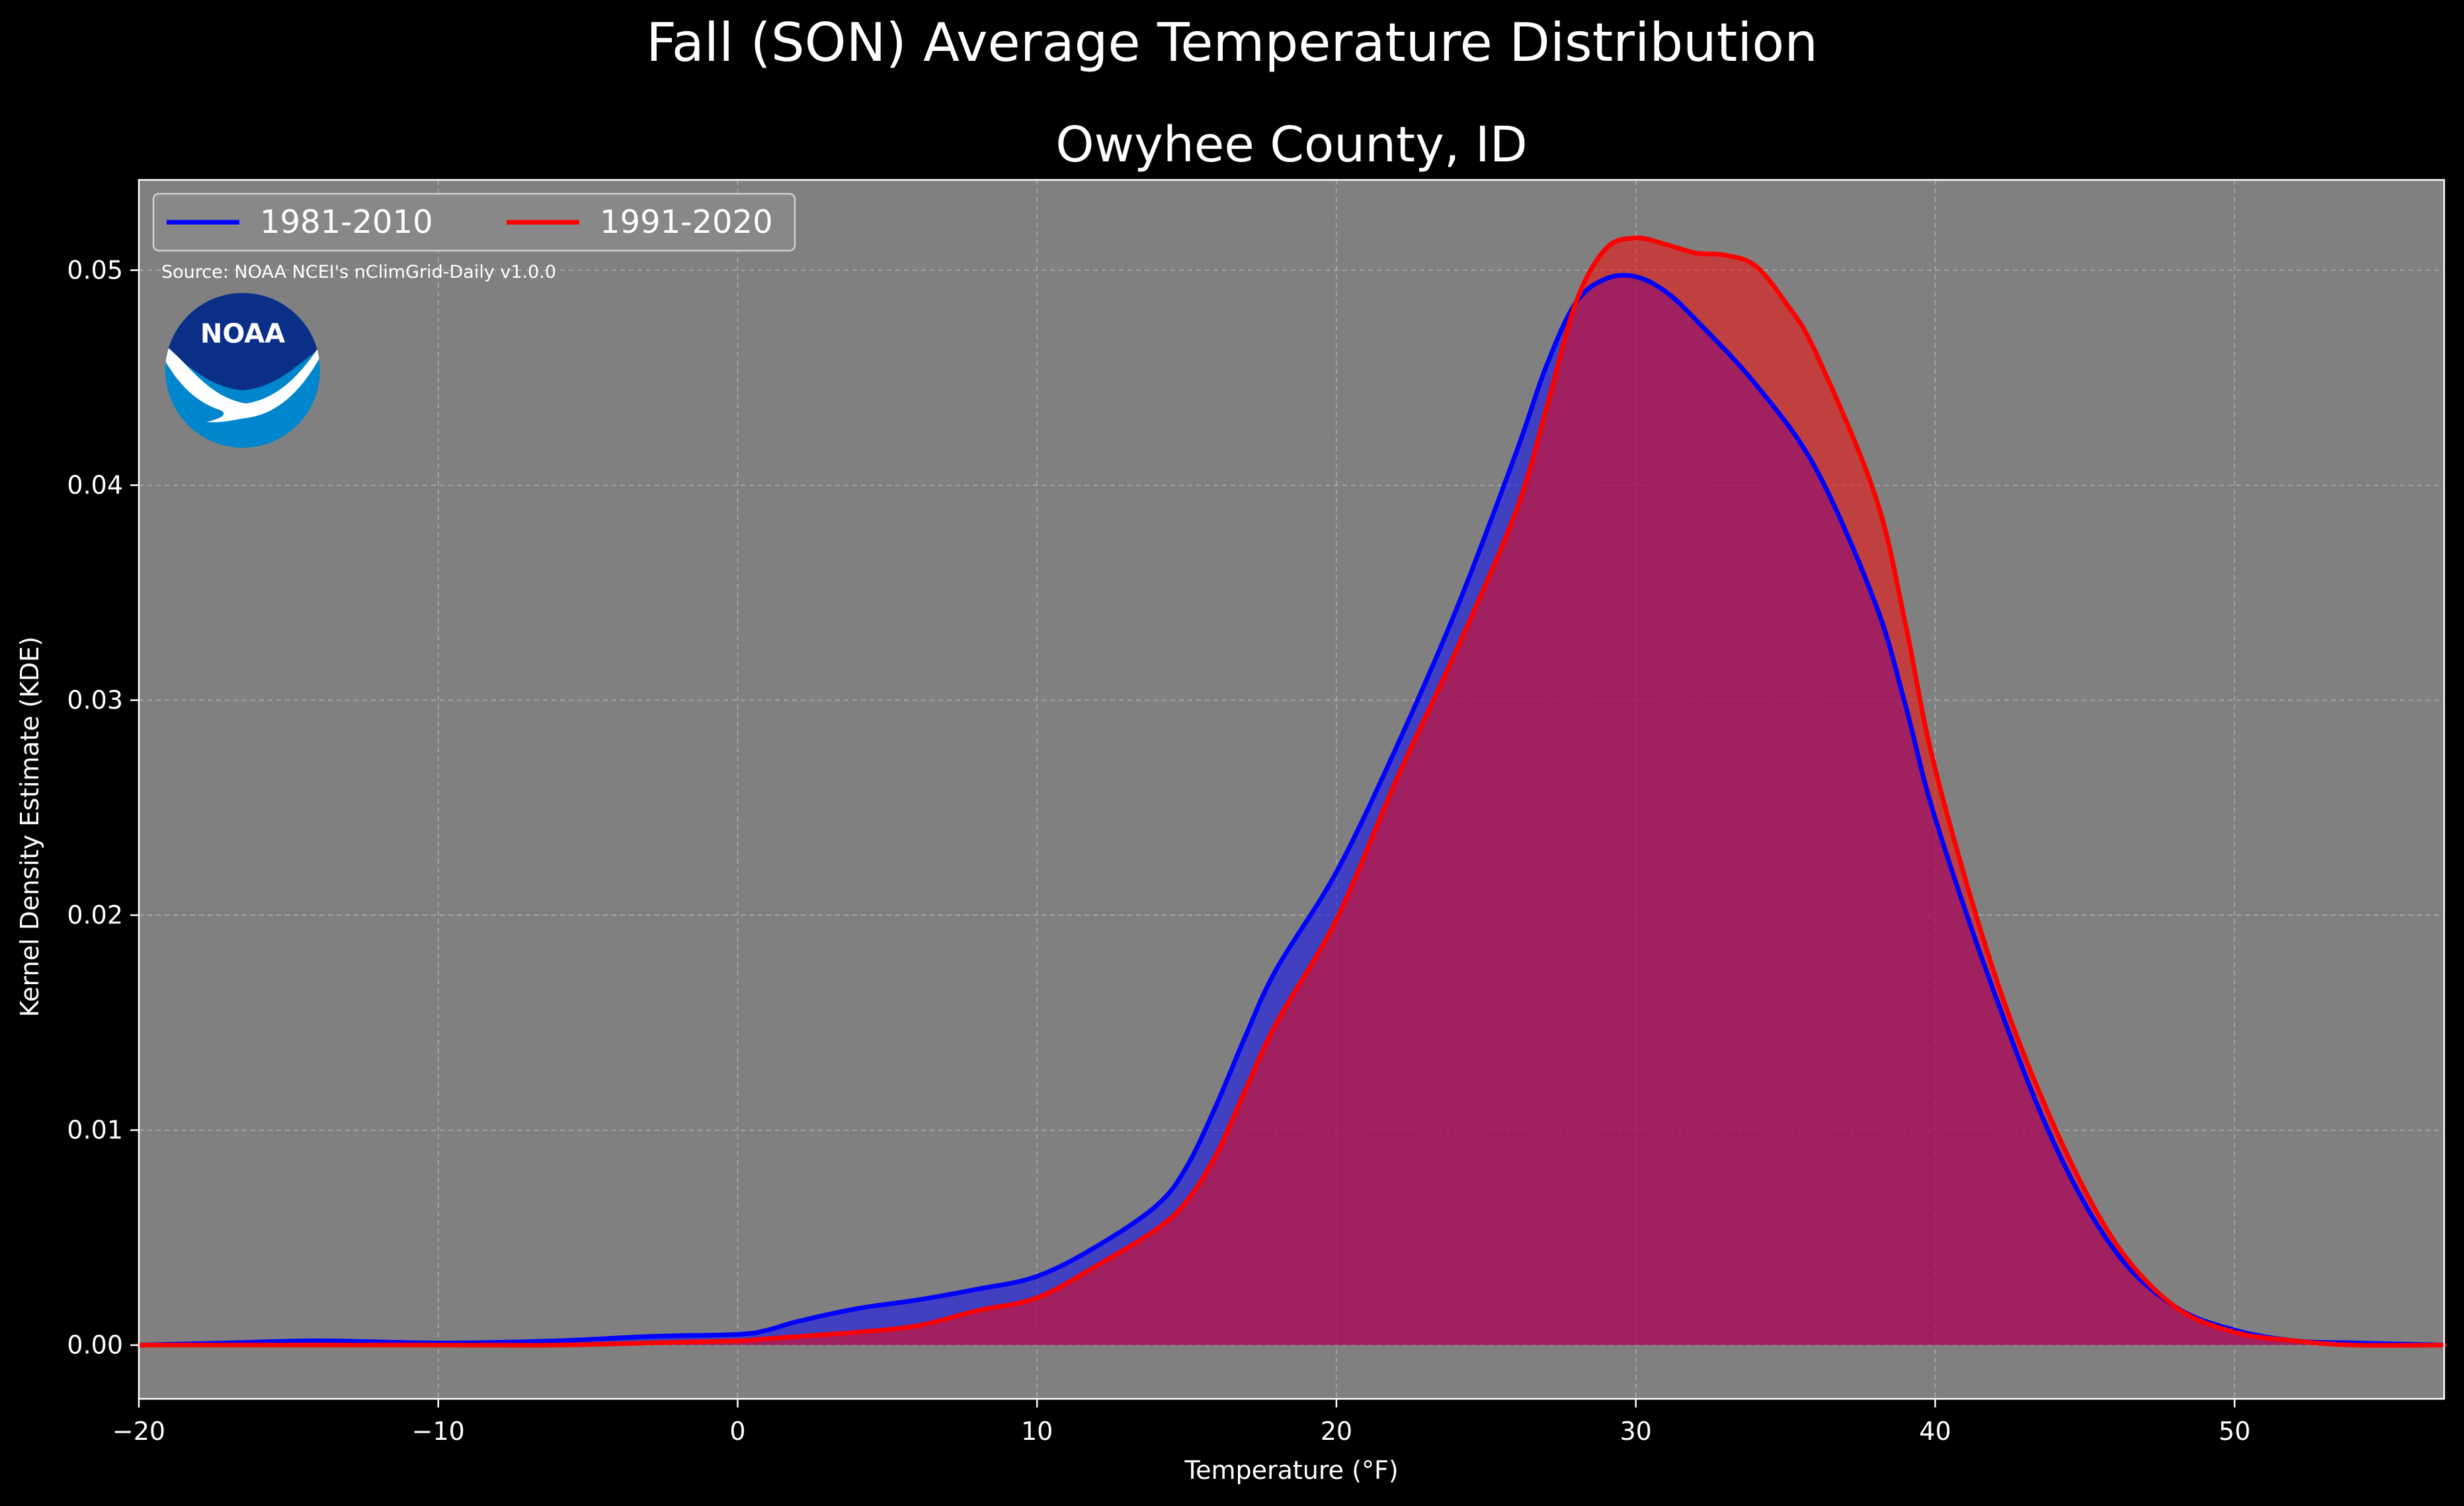 Image resolution: width=2464 pixels, height=1506 pixels. What do you see at coordinates (95, 916) in the screenshot?
I see `y-tick-label: 0.02` at bounding box center [95, 916].